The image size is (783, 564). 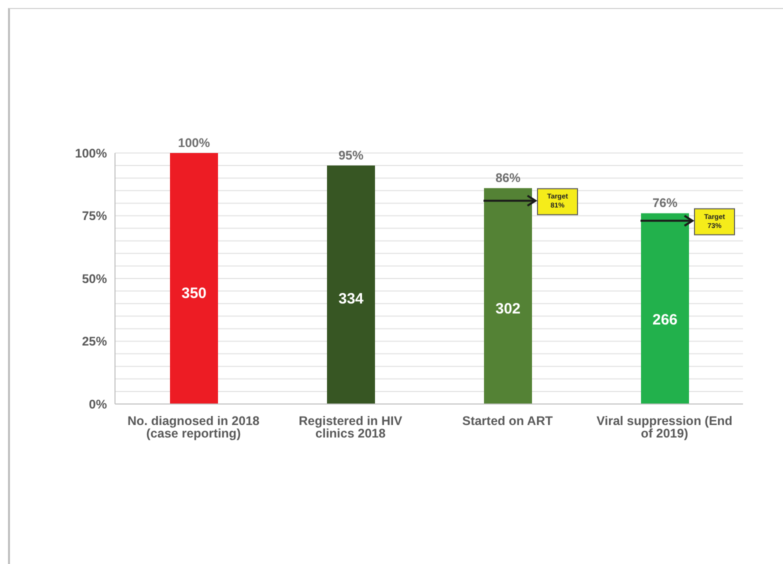 I want to click on x-tick-label: Started on ART, so click(x=508, y=421).